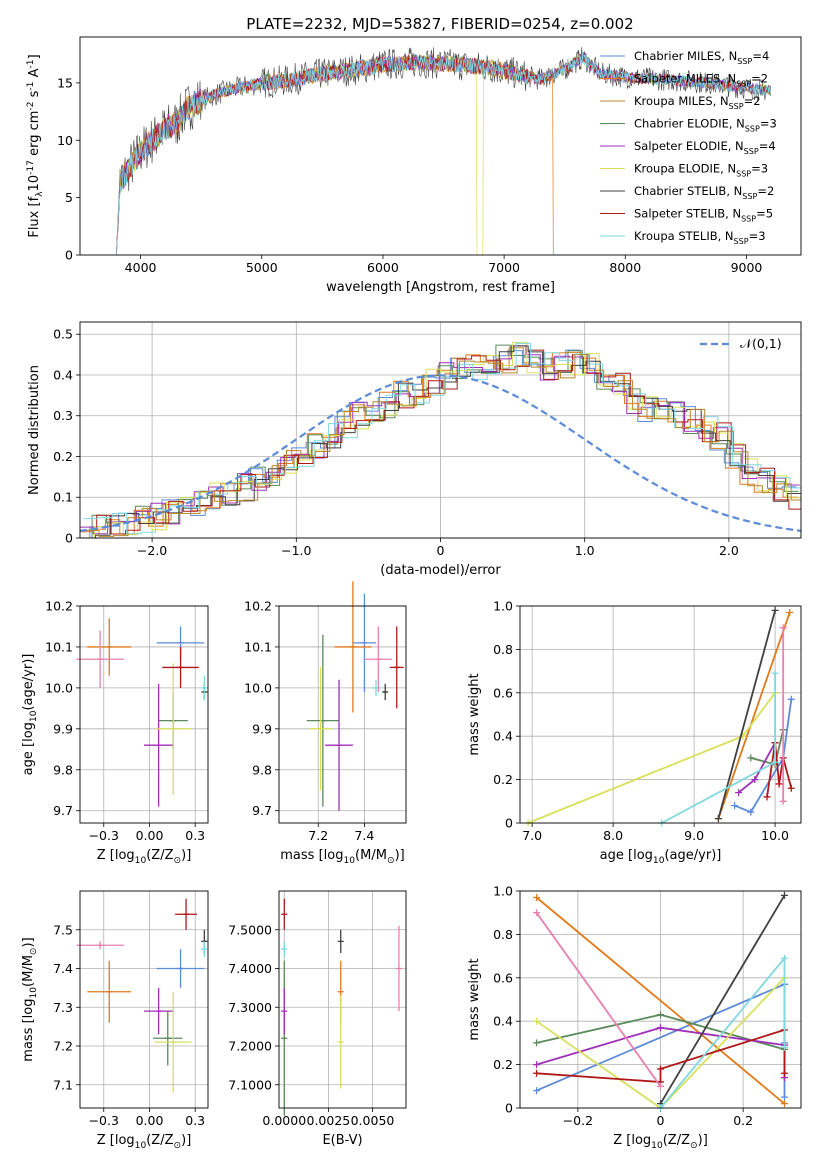 This screenshot has height=1170, width=819. What do you see at coordinates (144, 857) in the screenshot?
I see `x-axis-label: Z [log10​(Z/Z⊙​)]` at bounding box center [144, 857].